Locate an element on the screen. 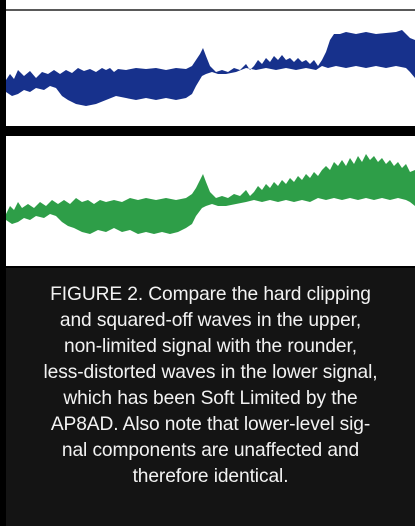 The image size is (415, 526). lower-waveform is located at coordinates (210, 194).